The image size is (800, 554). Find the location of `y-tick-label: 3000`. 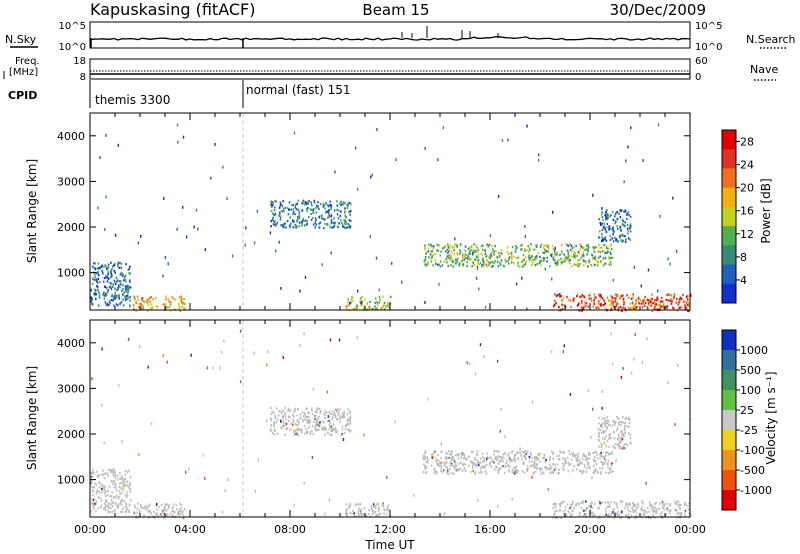

y-tick-label: 3000 is located at coordinates (71, 388).